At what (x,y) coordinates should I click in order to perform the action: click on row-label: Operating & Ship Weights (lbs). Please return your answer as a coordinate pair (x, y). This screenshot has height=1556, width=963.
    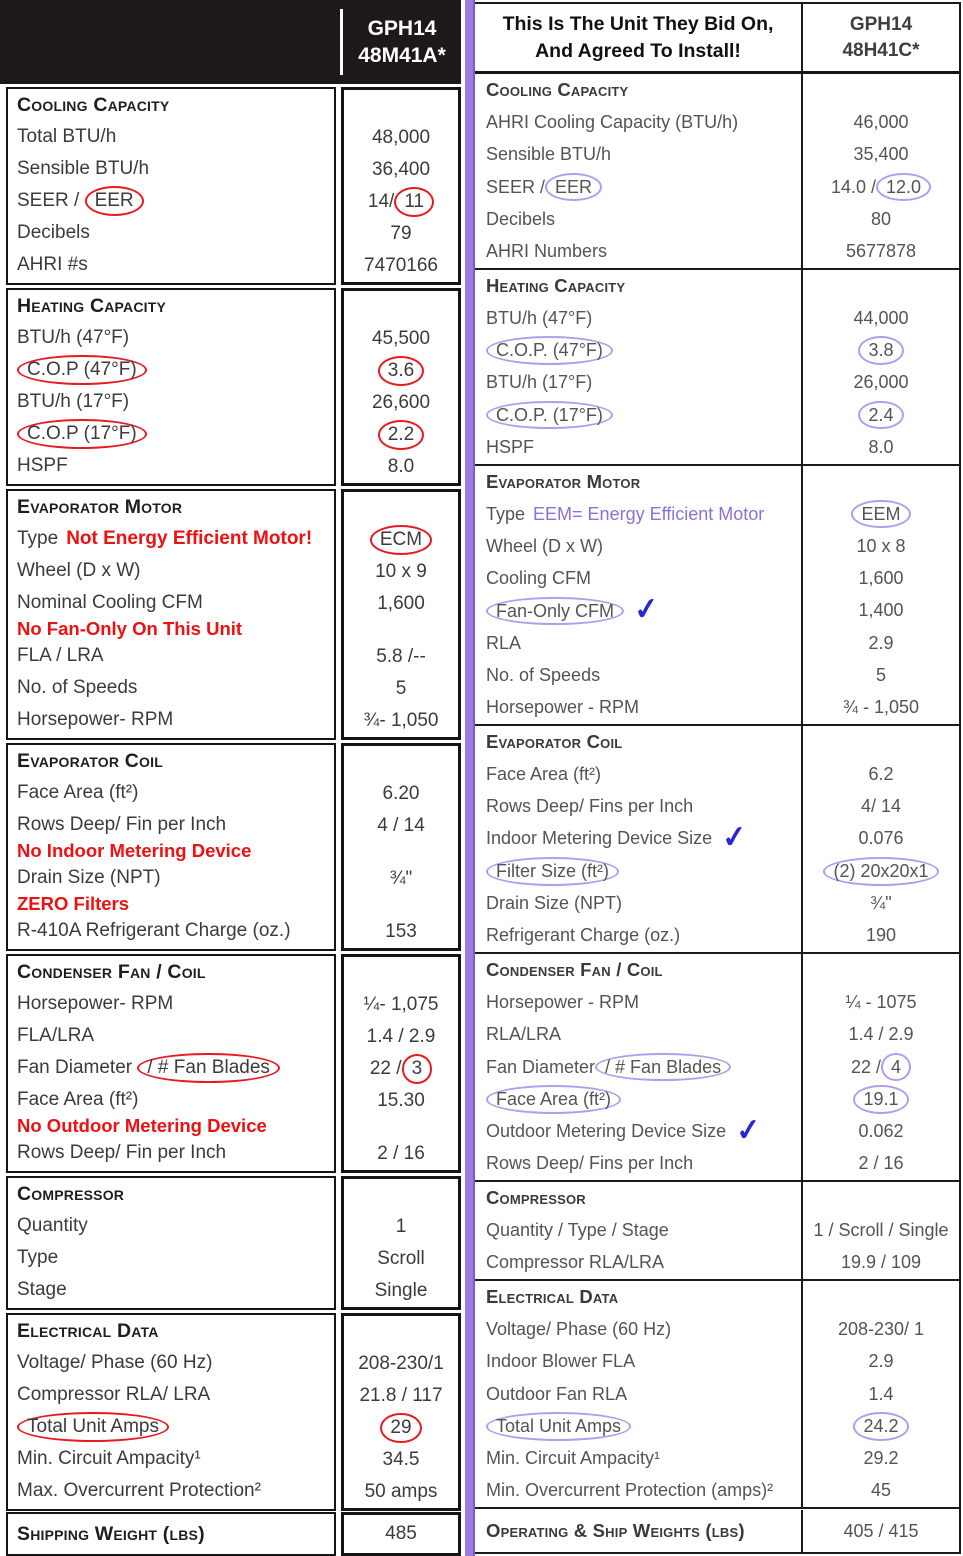
    Looking at the image, I should click on (638, 1531).